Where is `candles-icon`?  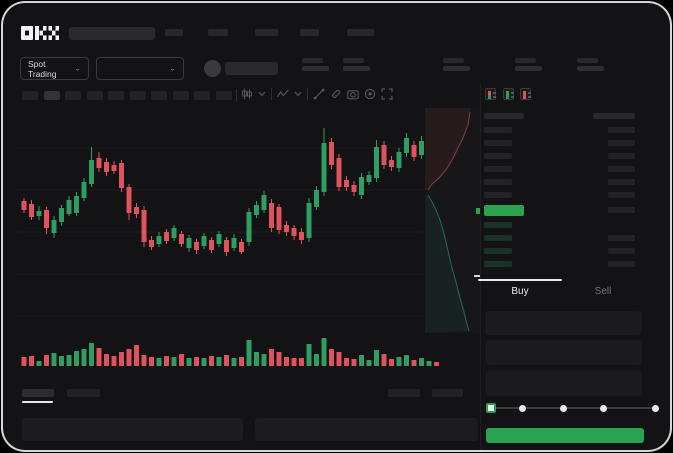 candles-icon is located at coordinates (247, 94).